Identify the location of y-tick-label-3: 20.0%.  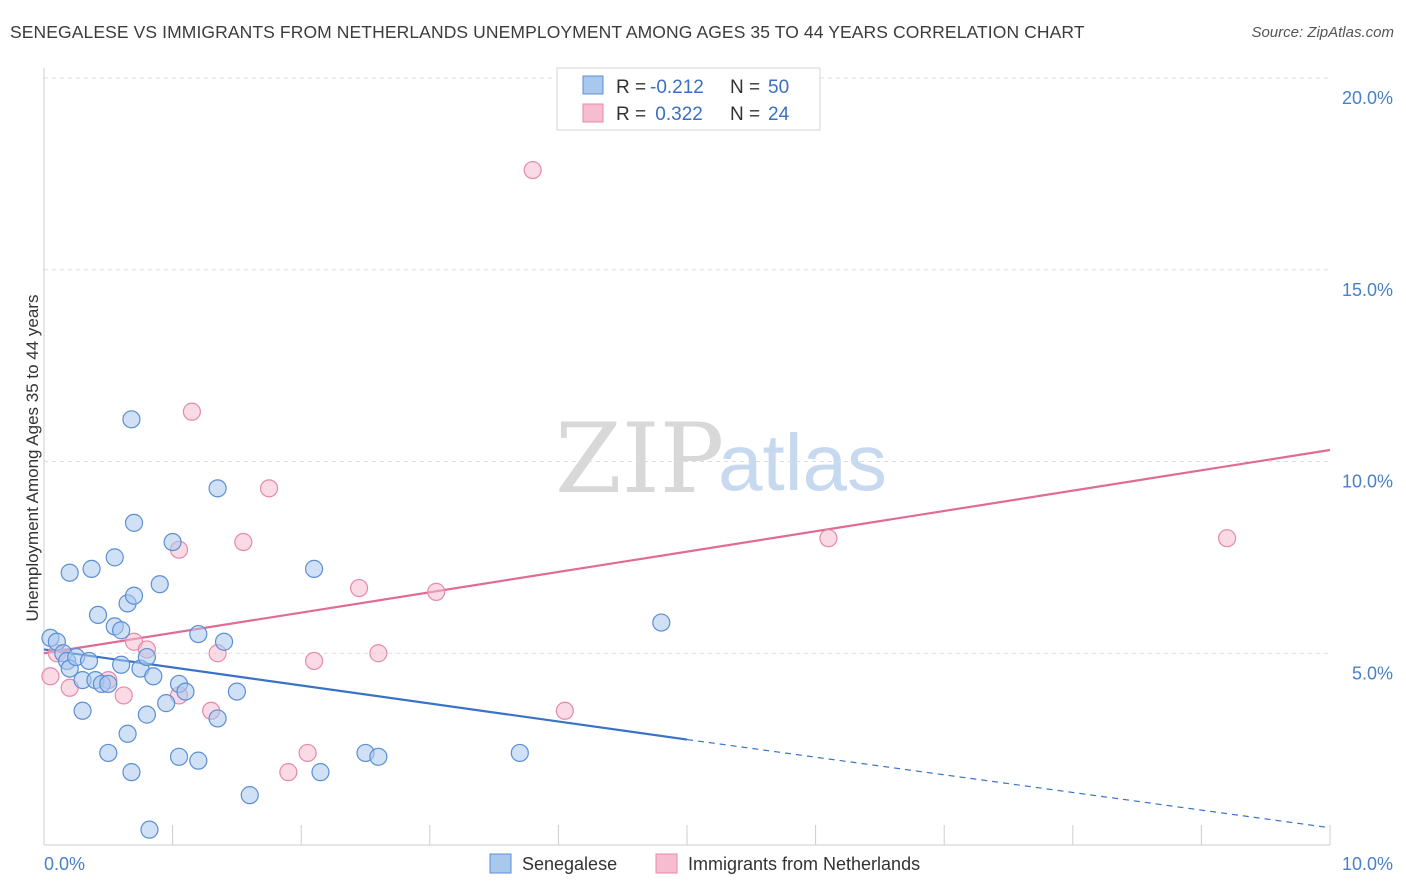
(1367, 98).